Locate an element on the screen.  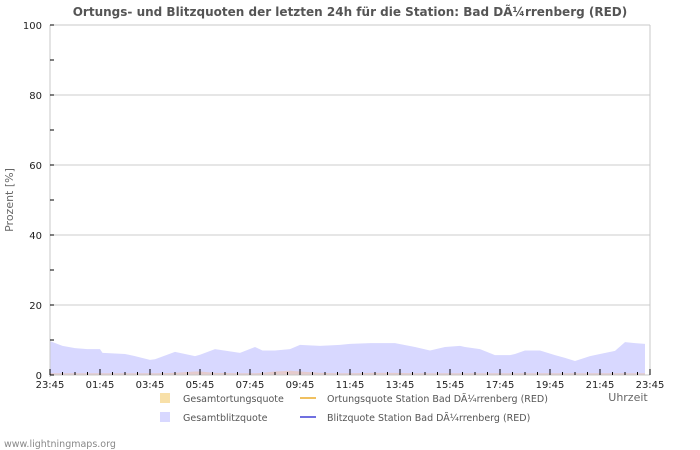
x-tick-label: 01:45 is located at coordinates (100, 385).